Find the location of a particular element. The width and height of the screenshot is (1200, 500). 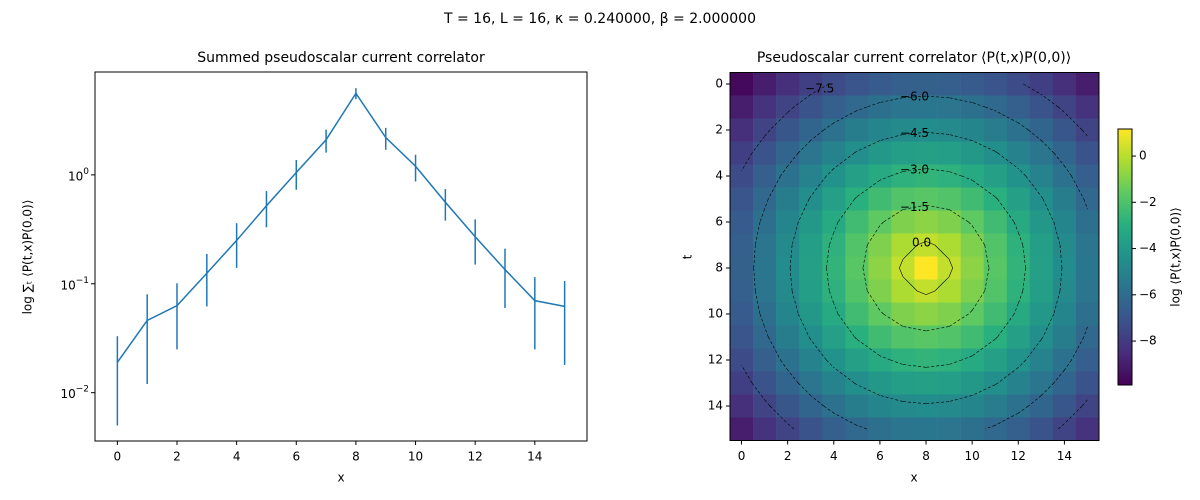

chart-title: Summed pseudoscalar current correlator is located at coordinates (341, 58).